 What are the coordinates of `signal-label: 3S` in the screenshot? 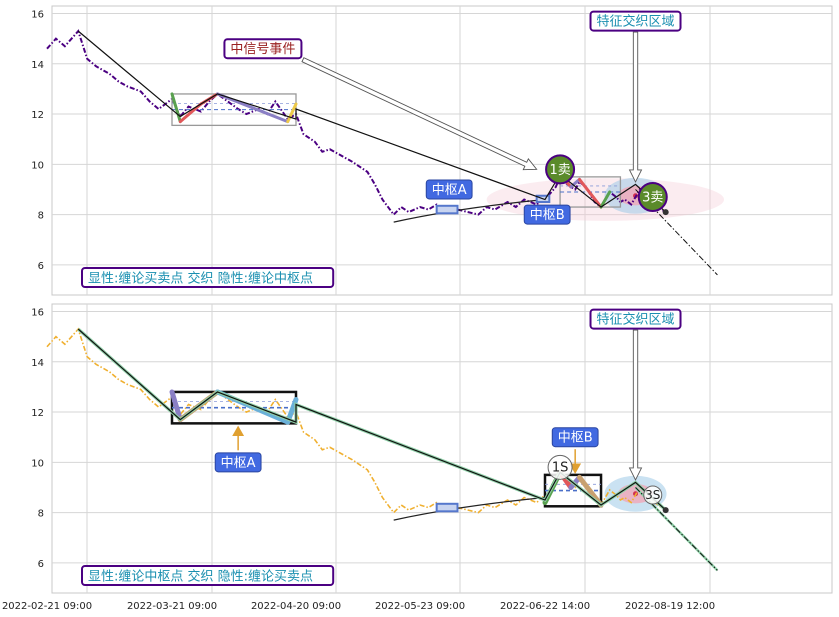 It's located at (652, 495).